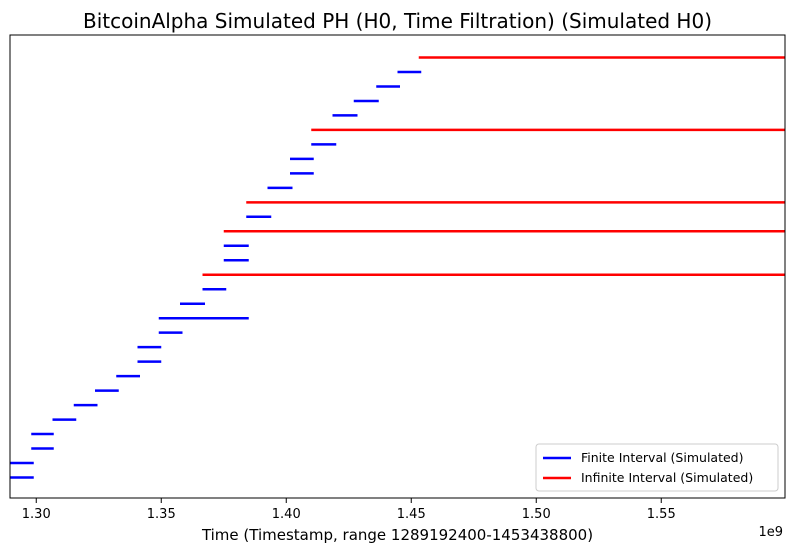  What do you see at coordinates (349, 510) in the screenshot?
I see `x-axis-ticks: 1.30 1.35 1.40 1.45 1.50 1.55` at bounding box center [349, 510].